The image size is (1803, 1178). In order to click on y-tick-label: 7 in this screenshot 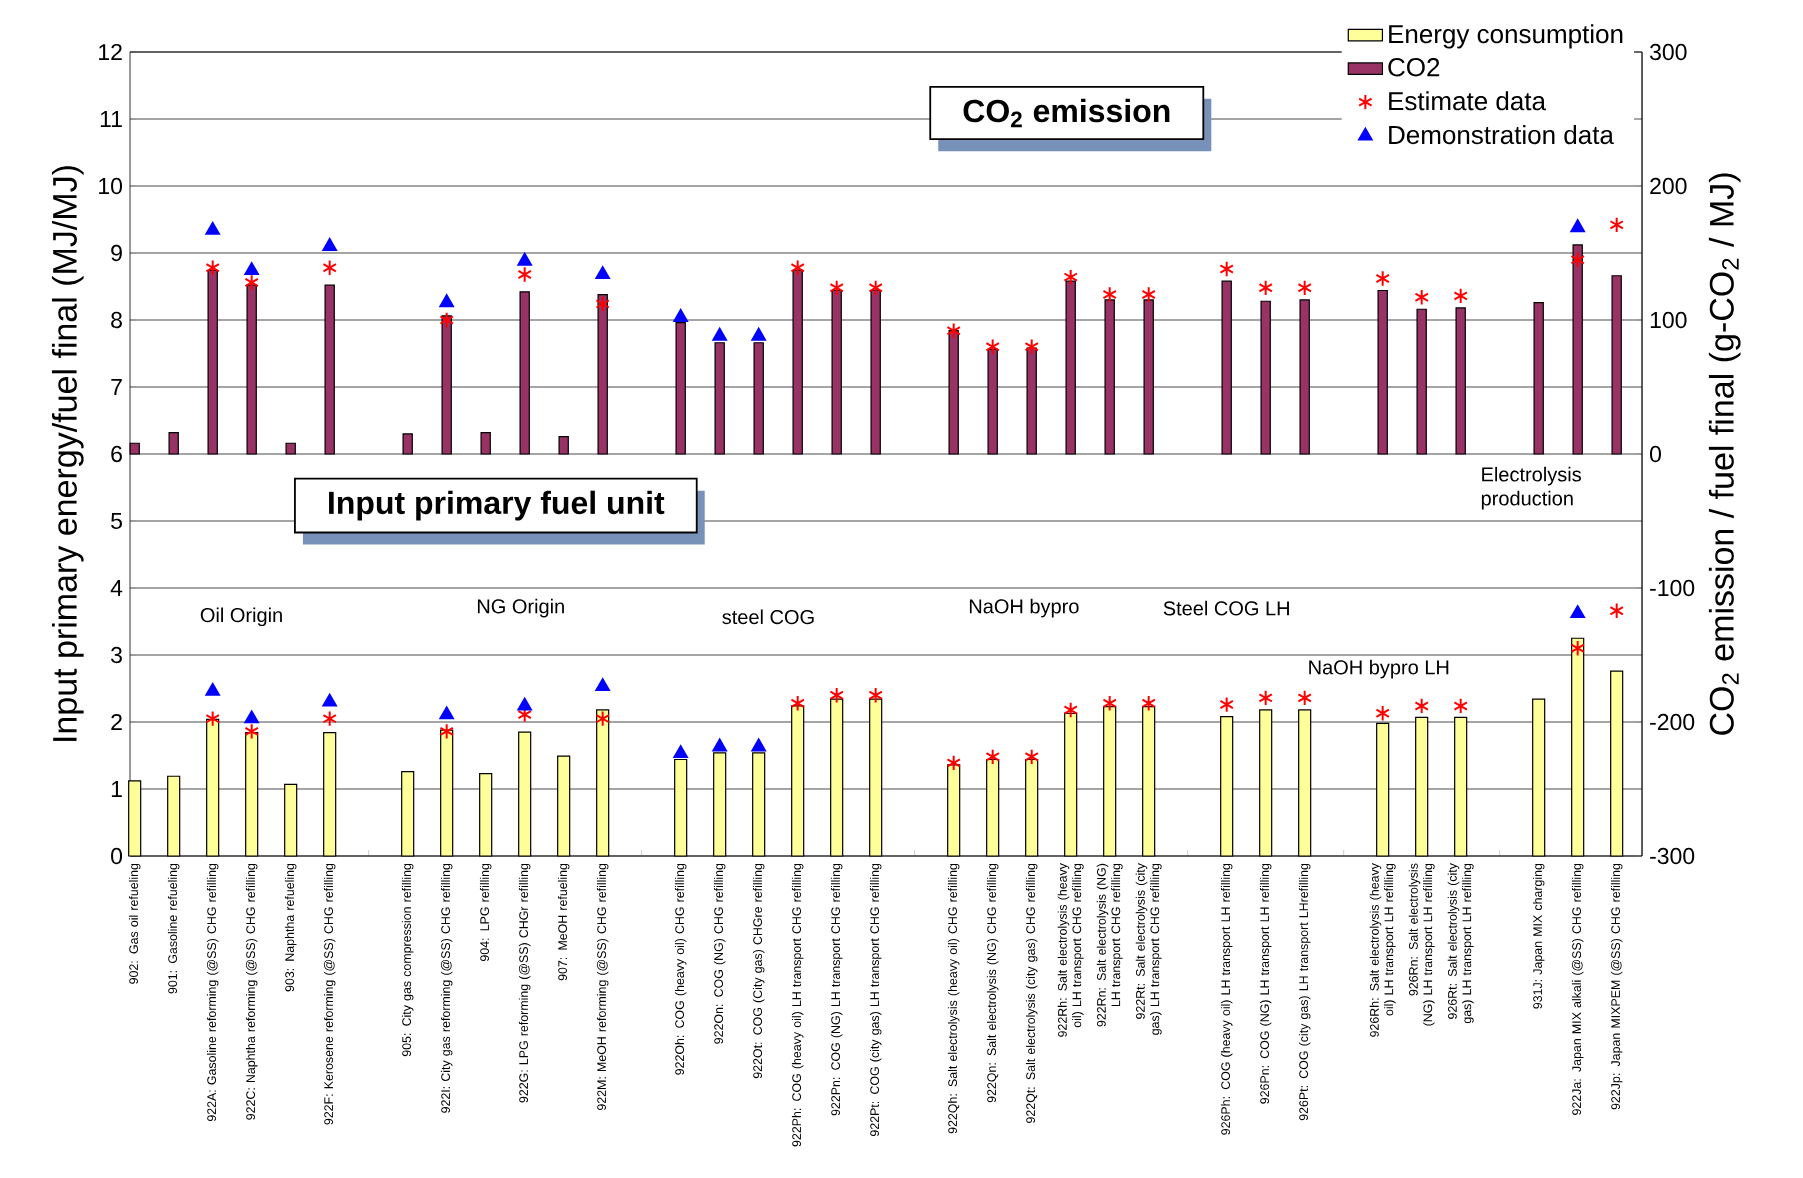, I will do `click(116, 387)`.